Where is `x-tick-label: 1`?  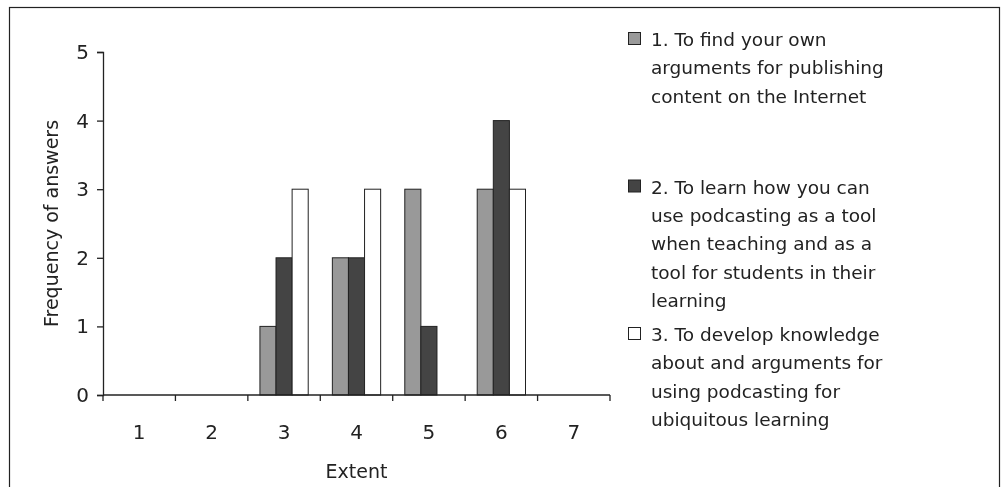
x-tick-label: 1 is located at coordinates (139, 432).